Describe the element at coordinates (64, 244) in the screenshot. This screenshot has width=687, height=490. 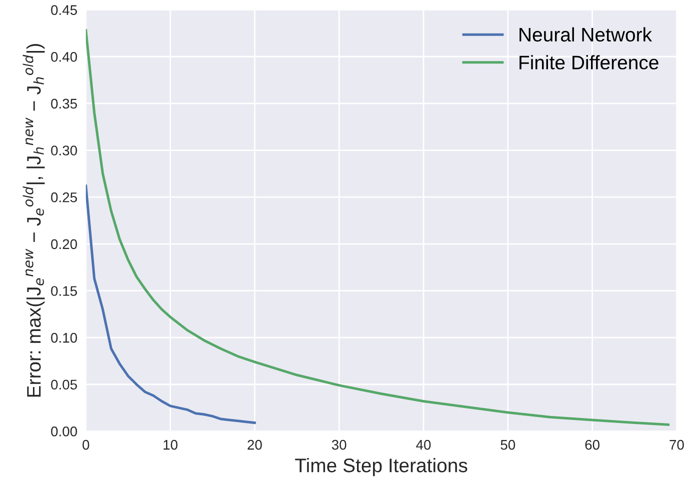
I see `y-tick-label: 0.20` at that location.